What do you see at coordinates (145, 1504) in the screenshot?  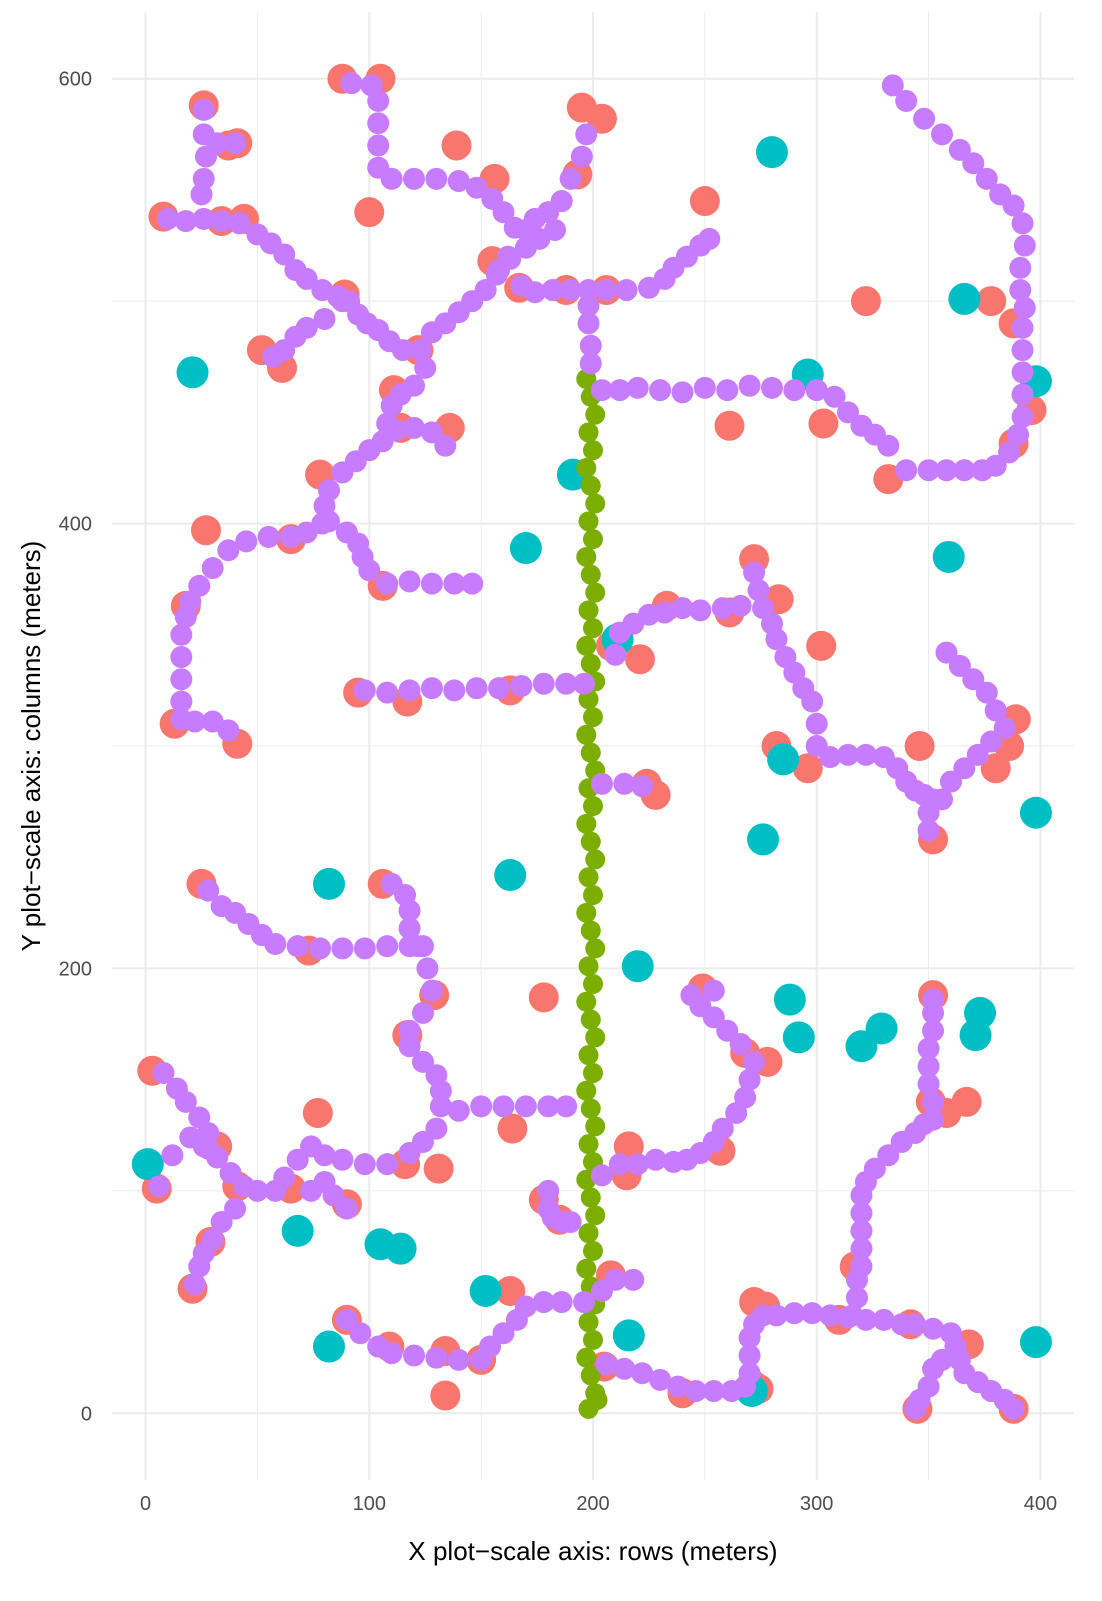 I see `x-tick-label: 0` at bounding box center [145, 1504].